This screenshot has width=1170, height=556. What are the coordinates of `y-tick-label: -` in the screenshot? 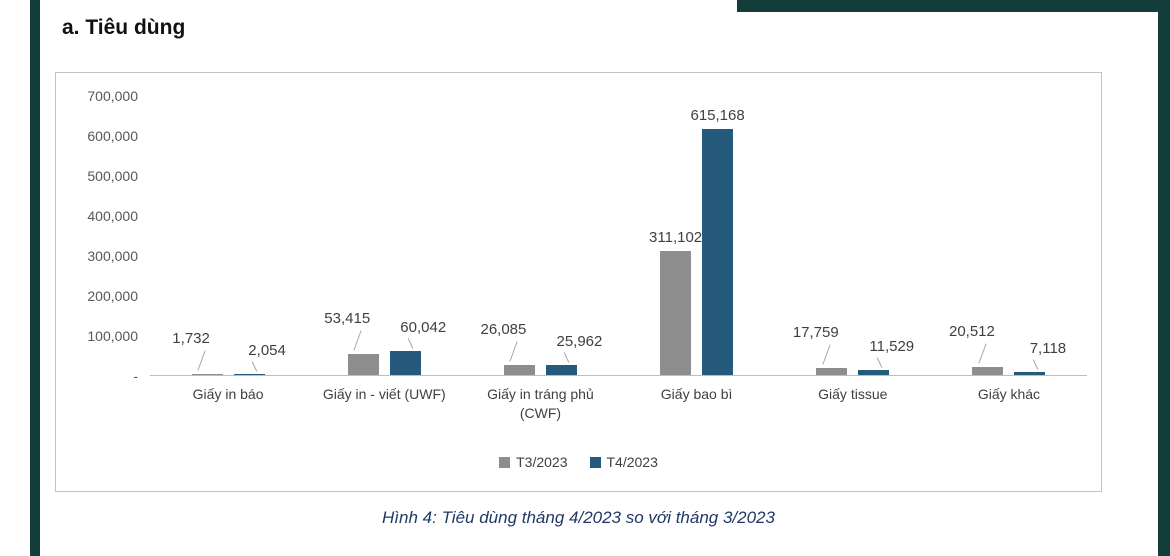 It's located at (135, 376).